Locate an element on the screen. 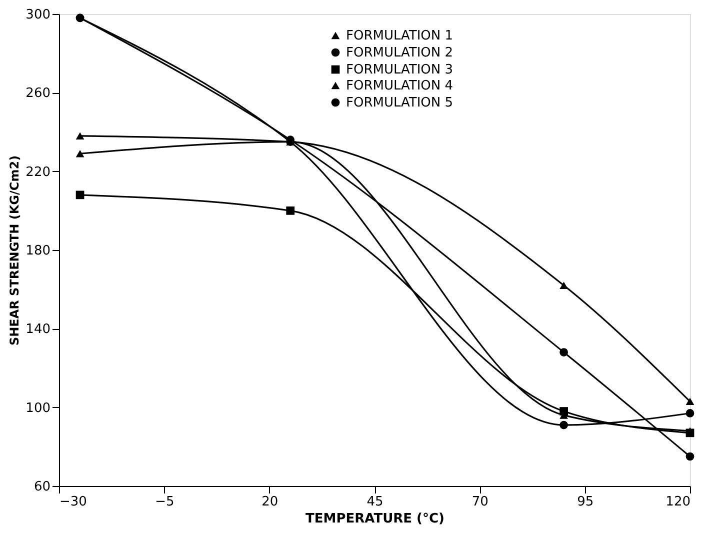 Image resolution: width=703 pixels, height=533 pixels. legend-label: FORMULATION 3 is located at coordinates (400, 70).